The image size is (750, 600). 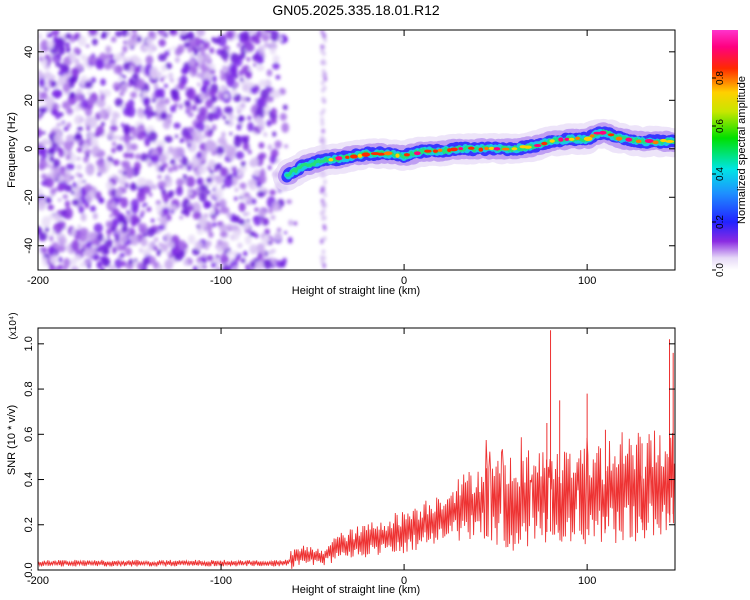 I want to click on snr-y-tick-label: 1.0, so click(x=29, y=343).